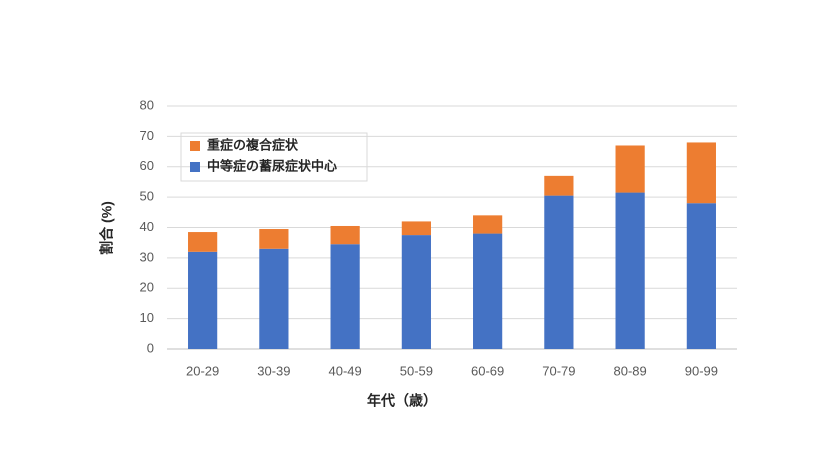 The height and width of the screenshot is (473, 840). Describe the element at coordinates (630, 370) in the screenshot. I see `x-tick-label: 80-89` at that location.